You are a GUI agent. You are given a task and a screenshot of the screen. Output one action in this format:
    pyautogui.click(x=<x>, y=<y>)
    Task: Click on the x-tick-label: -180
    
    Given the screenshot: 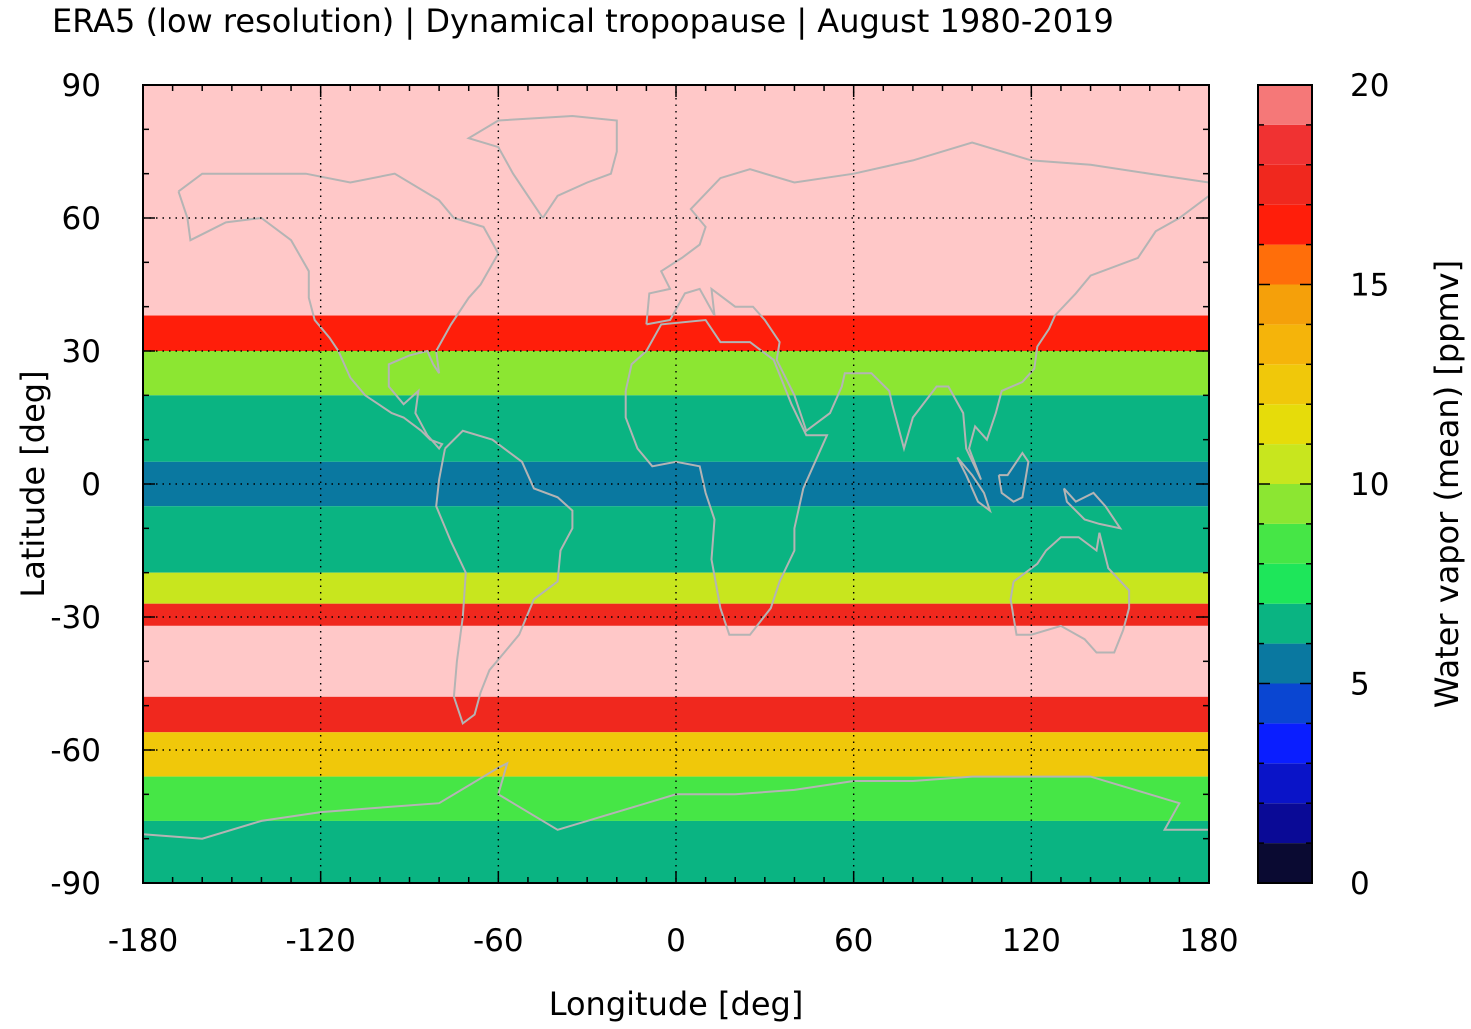 What is the action you would take?
    pyautogui.click(x=143, y=941)
    